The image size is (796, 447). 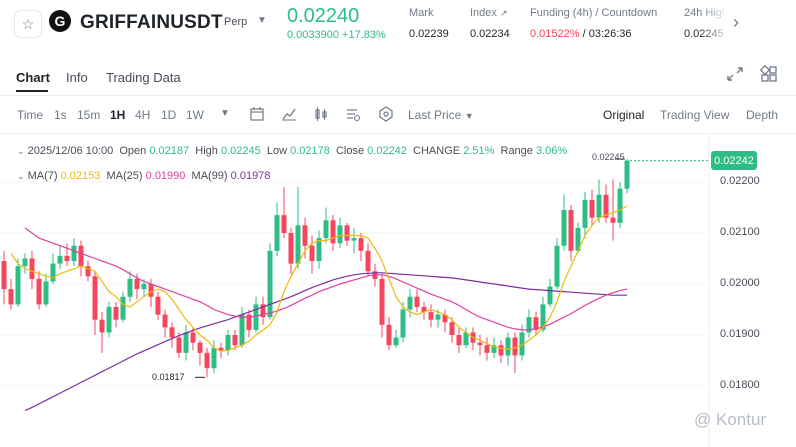 What do you see at coordinates (740, 181) in the screenshot?
I see `y-tick-label: 0.02200` at bounding box center [740, 181].